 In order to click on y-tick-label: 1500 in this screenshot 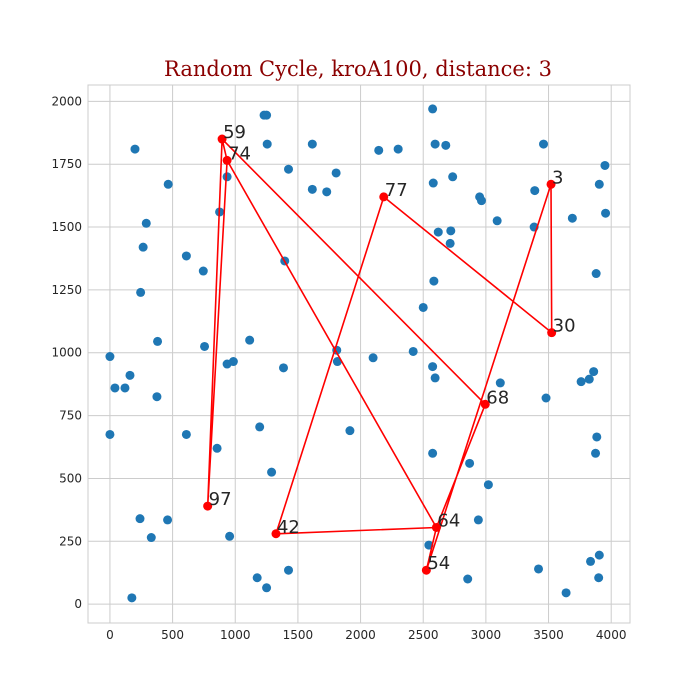, I will do `click(66, 227)`.